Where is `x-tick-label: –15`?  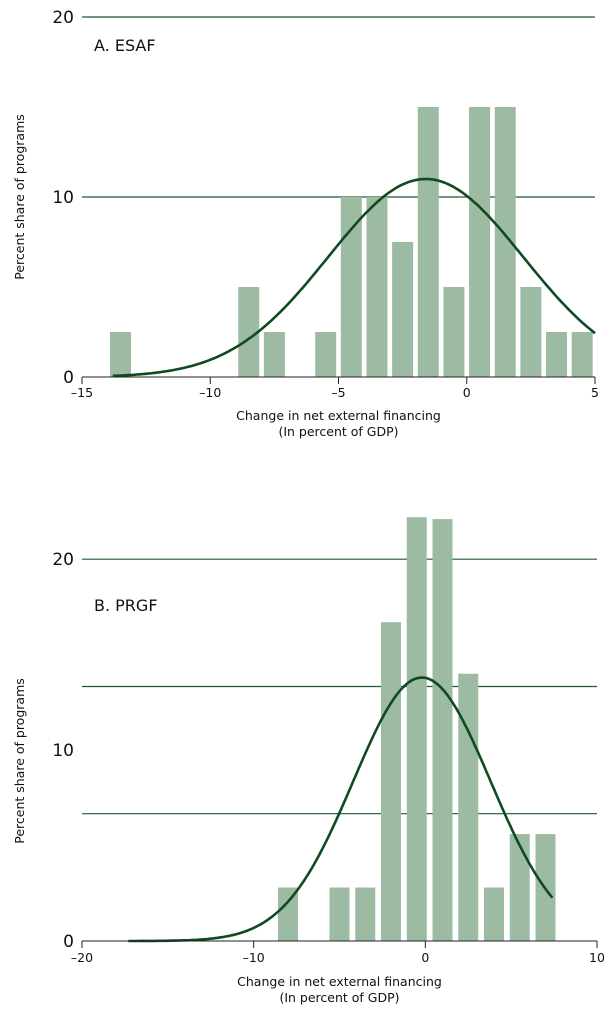
x-tick-label: –15 is located at coordinates (82, 392).